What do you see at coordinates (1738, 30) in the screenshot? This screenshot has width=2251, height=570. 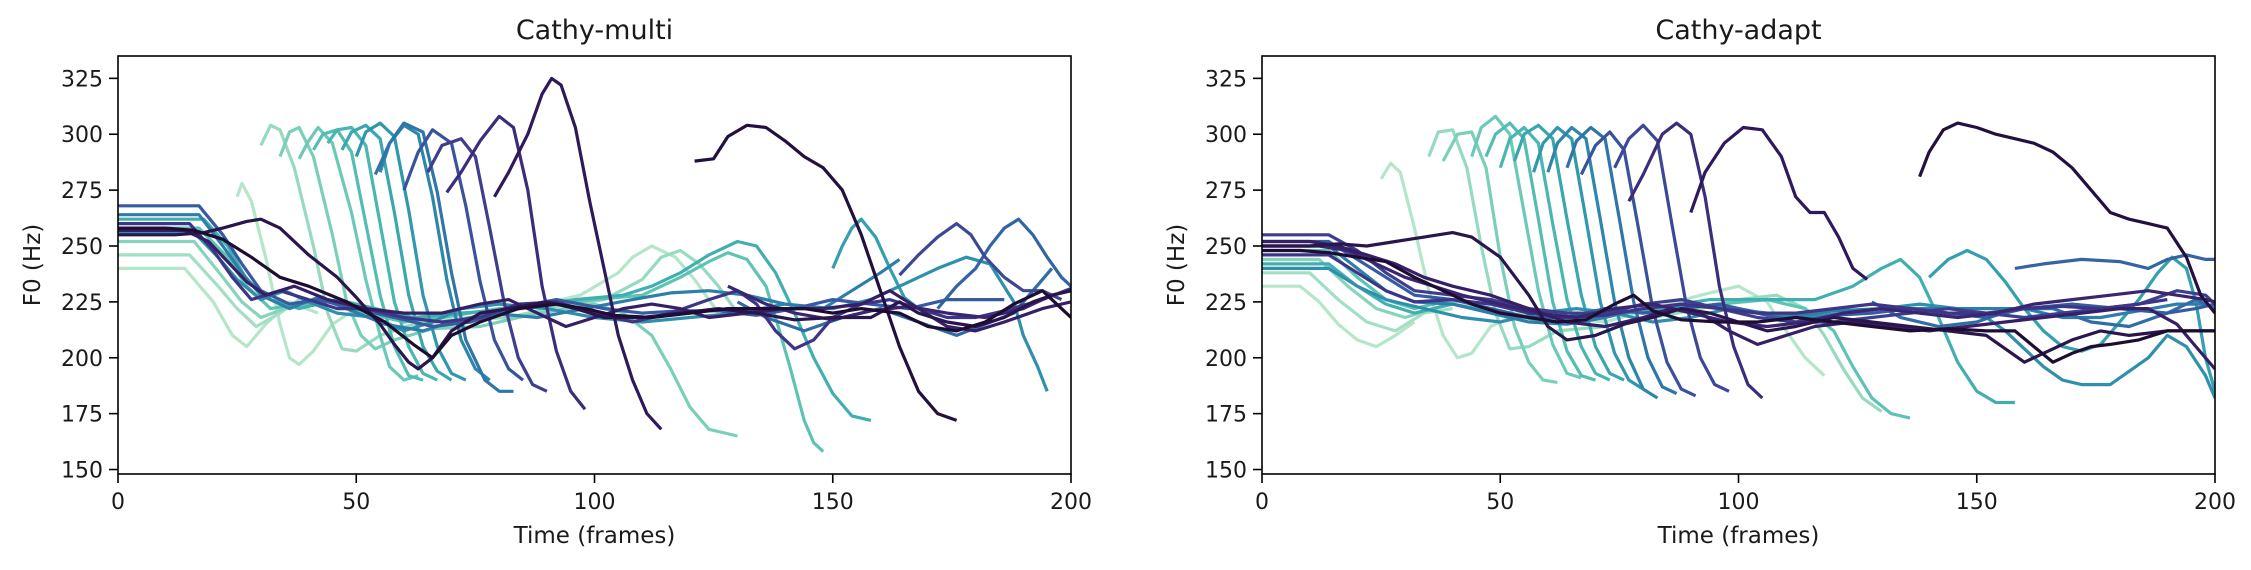 I see `chart-title: Cathy-adapt` at bounding box center [1738, 30].